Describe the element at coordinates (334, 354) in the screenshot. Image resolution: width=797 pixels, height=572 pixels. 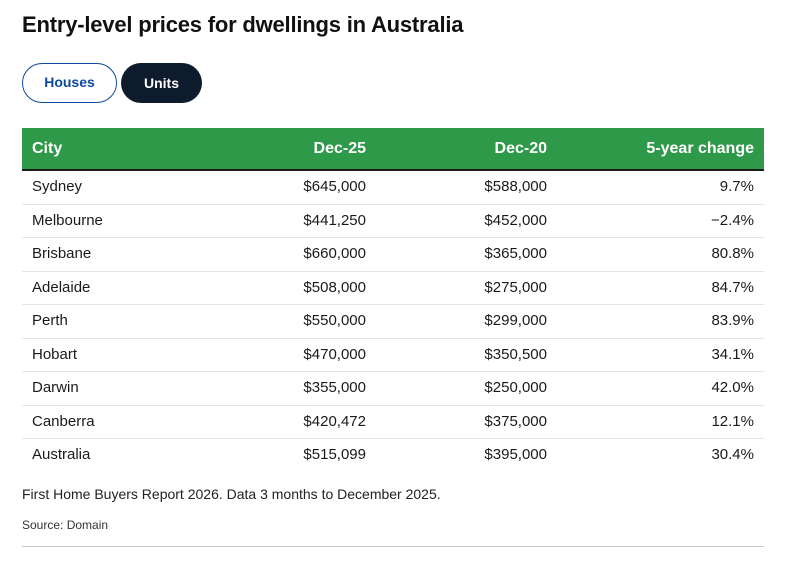
I see `cell-dec-25: $470,000` at that location.